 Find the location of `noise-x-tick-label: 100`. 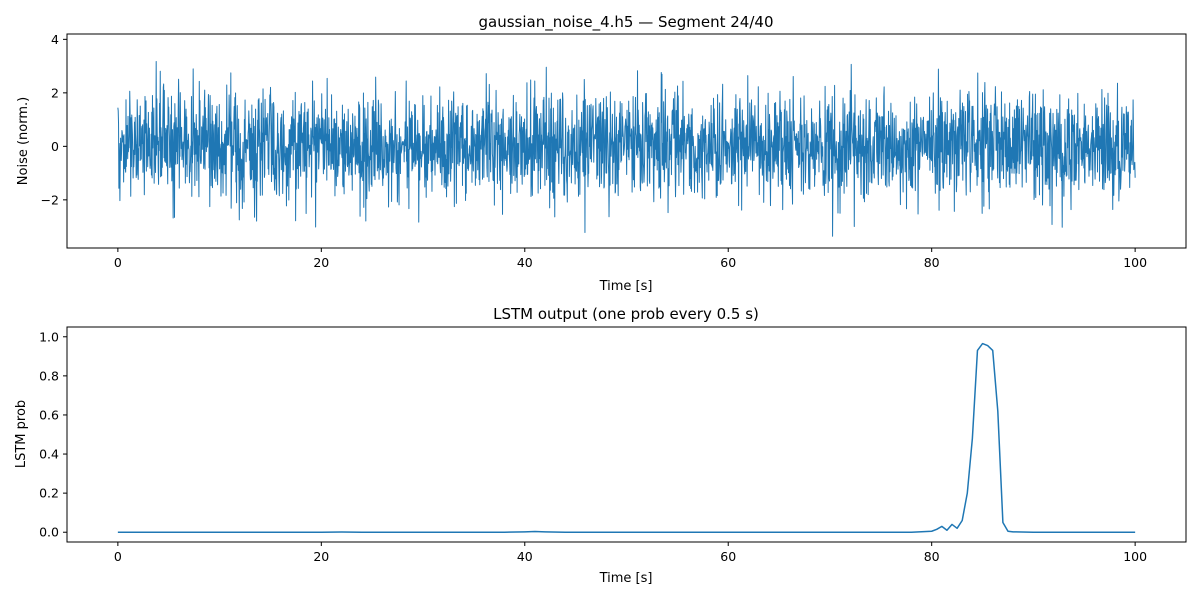

noise-x-tick-label: 100 is located at coordinates (1135, 262).